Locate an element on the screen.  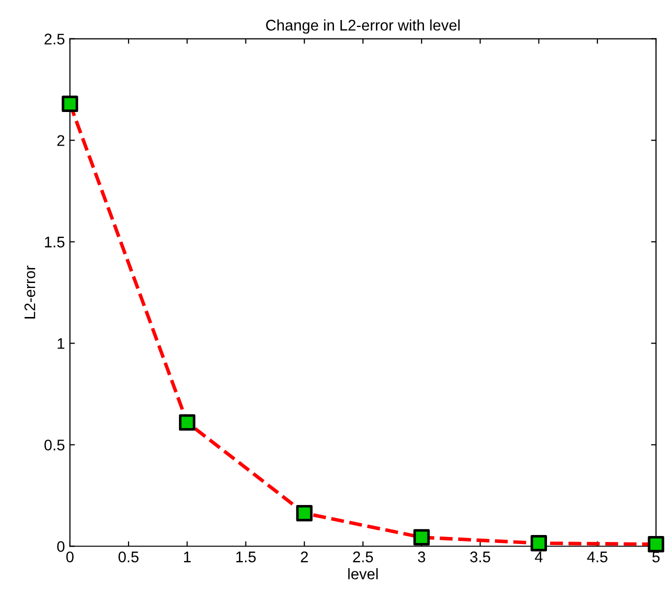
x-tick-label: 3.5 is located at coordinates (480, 557).